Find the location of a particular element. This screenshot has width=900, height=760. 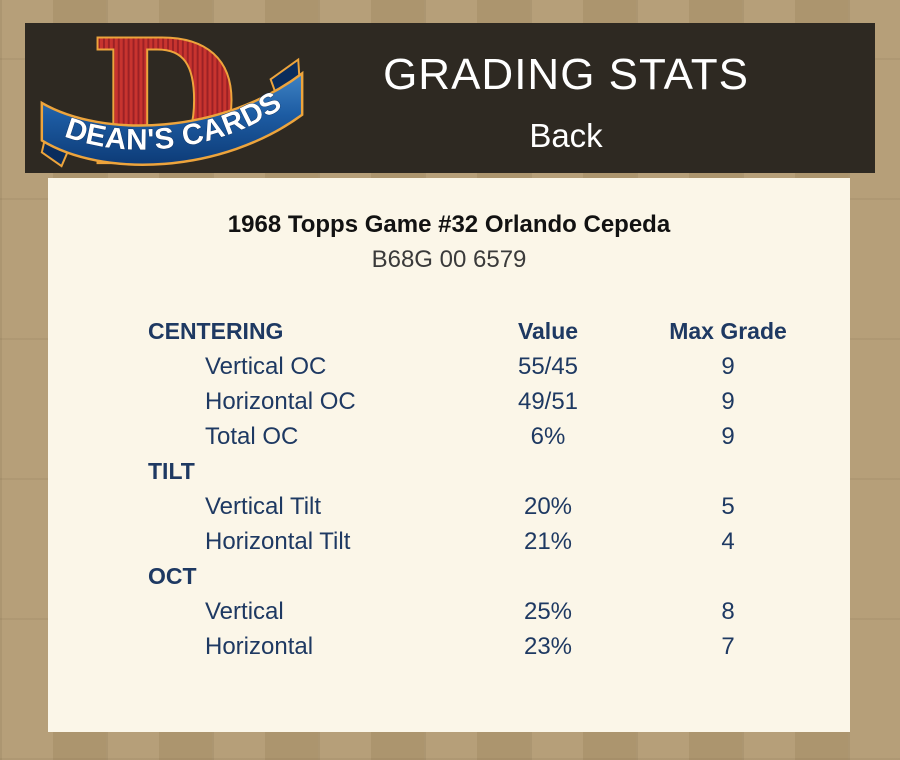

row-value: 55/45 is located at coordinates (548, 366).